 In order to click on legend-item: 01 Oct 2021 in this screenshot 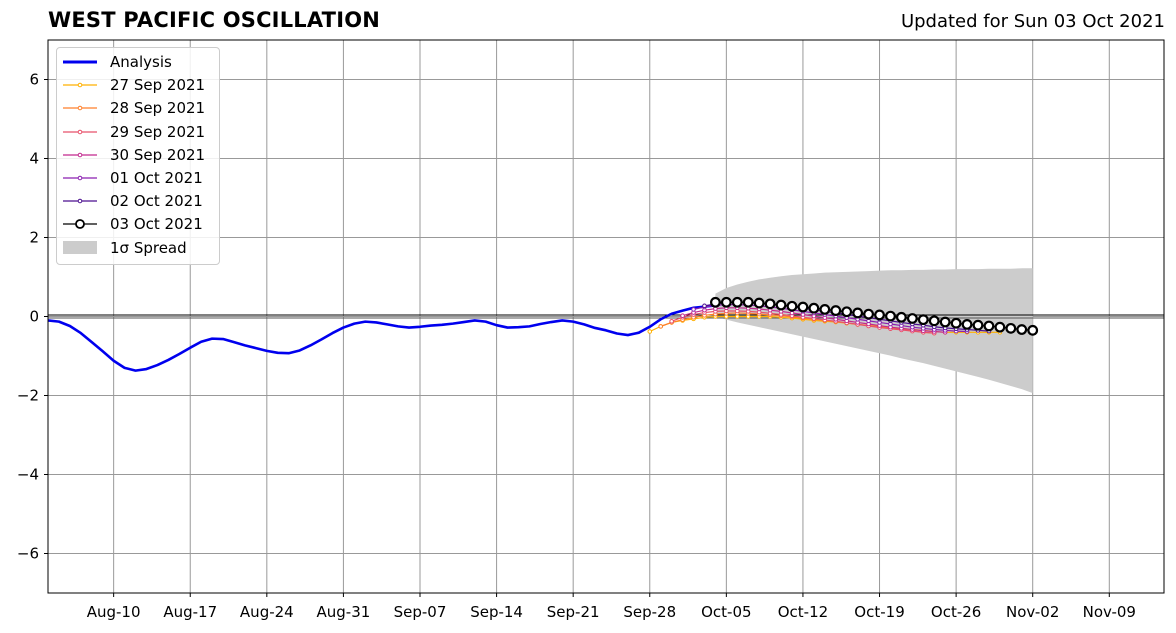, I will do `click(139, 178)`.